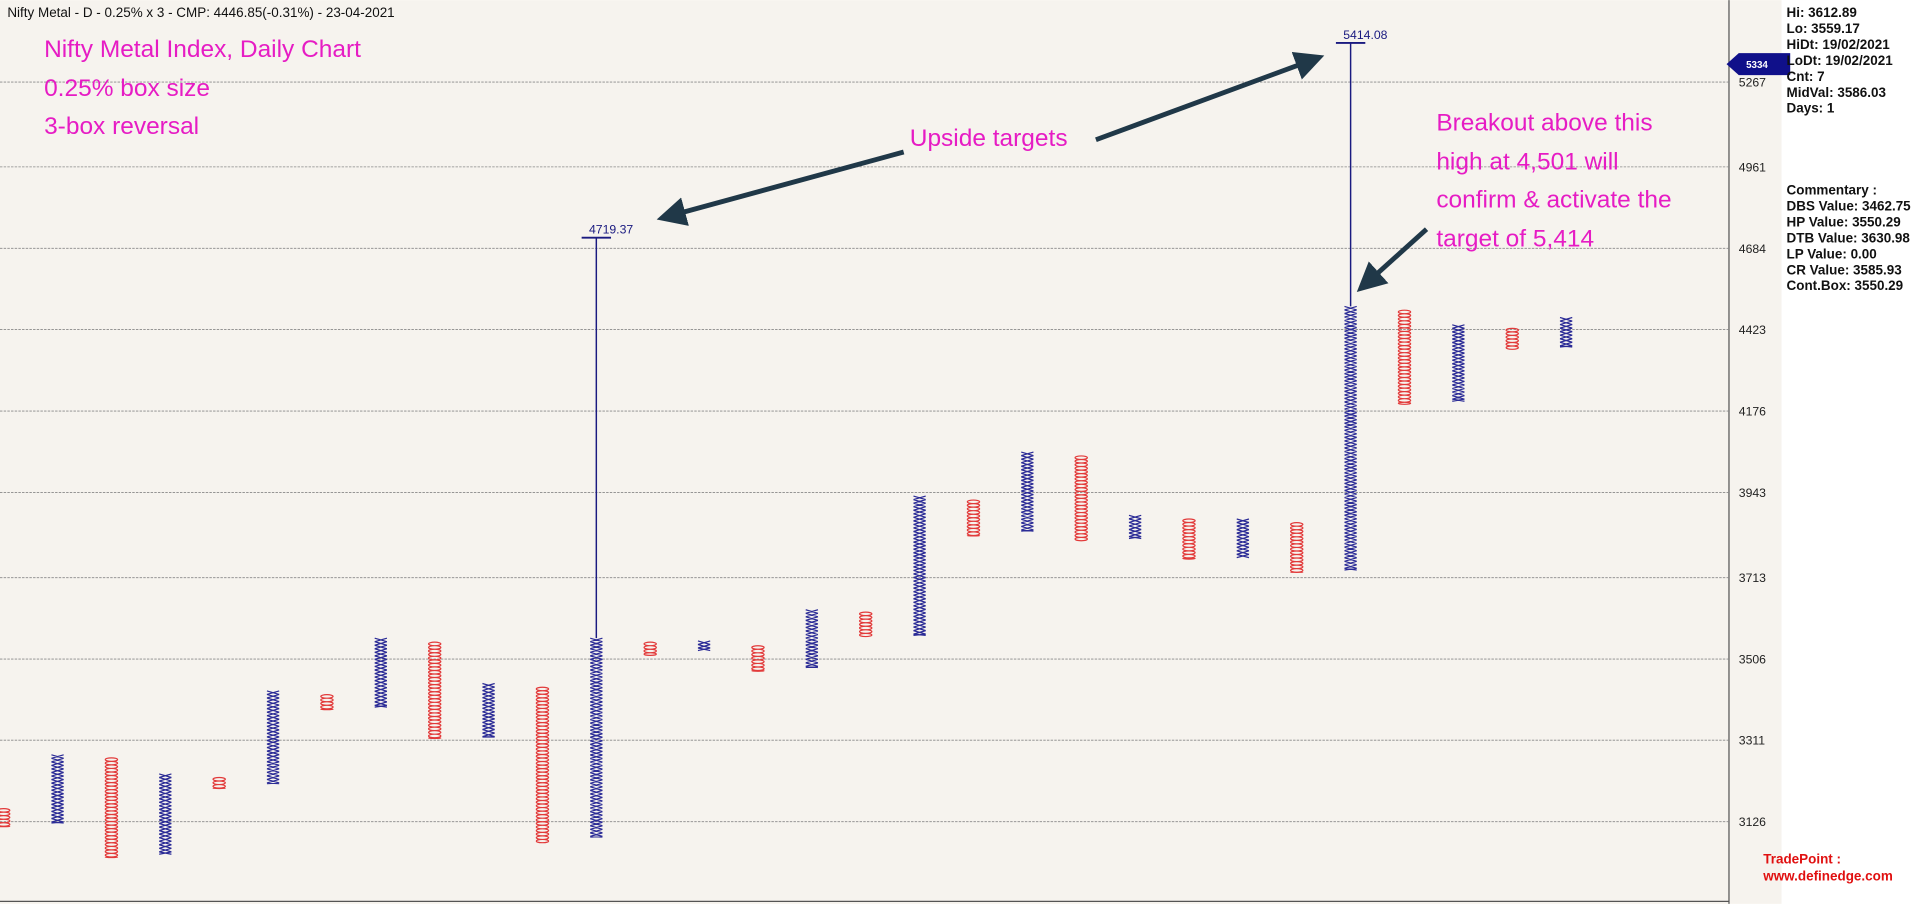  What do you see at coordinates (1752, 412) in the screenshot?
I see `y-tick-label: 4176` at bounding box center [1752, 412].